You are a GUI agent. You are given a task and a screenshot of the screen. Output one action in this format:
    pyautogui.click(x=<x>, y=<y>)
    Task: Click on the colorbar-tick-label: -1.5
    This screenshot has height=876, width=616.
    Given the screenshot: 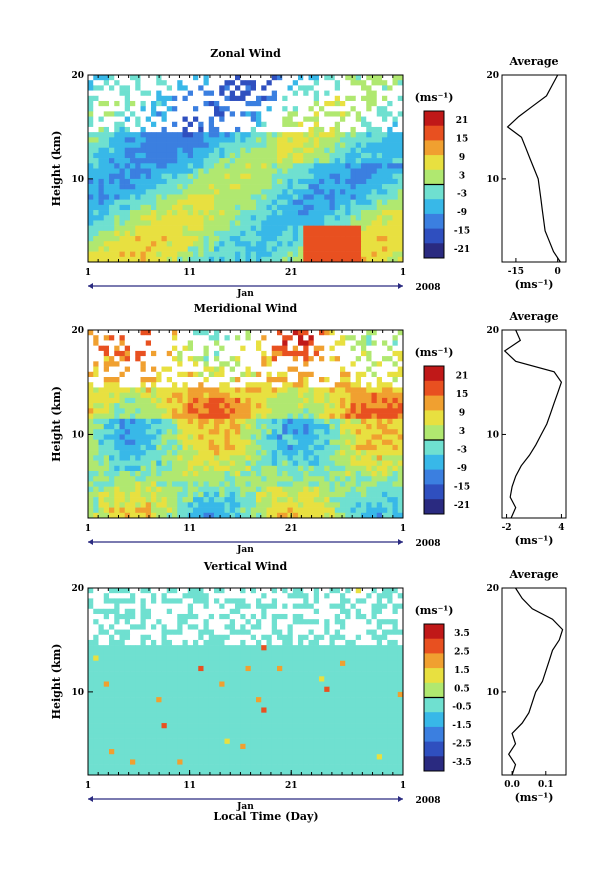 What is the action you would take?
    pyautogui.click(x=461, y=726)
    